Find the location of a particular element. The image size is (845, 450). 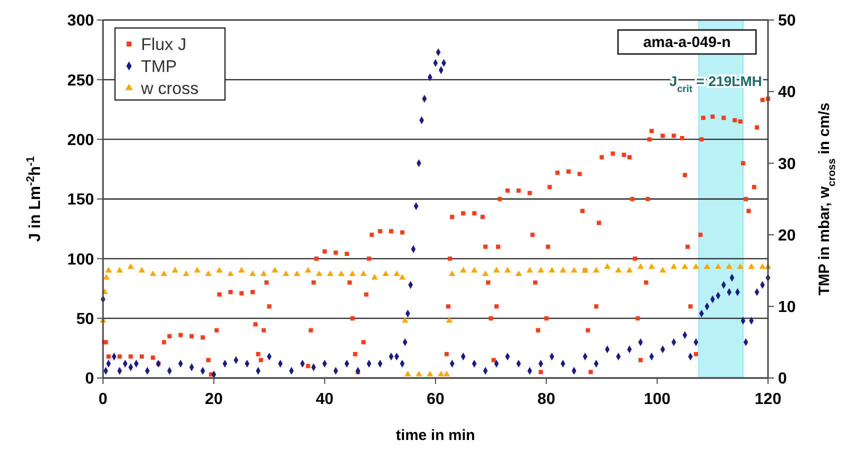

legend-label: TMP is located at coordinates (159, 66).